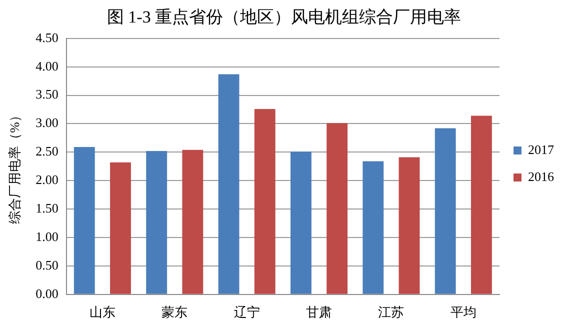 This screenshot has height=328, width=572. What do you see at coordinates (284, 17) in the screenshot?
I see `chart-title: 图 1-3 重点省份（地区）风电机组综合厂用电率` at bounding box center [284, 17].